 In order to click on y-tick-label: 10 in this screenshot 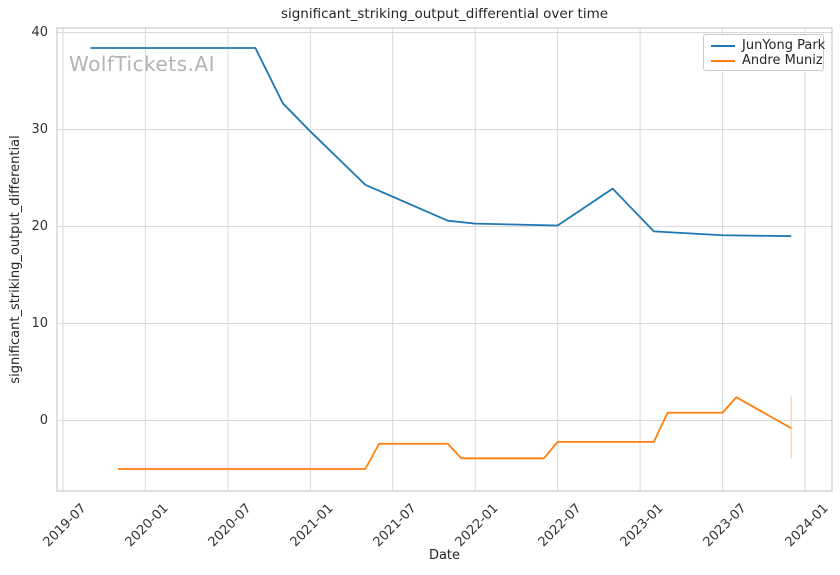, I will do `click(39, 323)`.